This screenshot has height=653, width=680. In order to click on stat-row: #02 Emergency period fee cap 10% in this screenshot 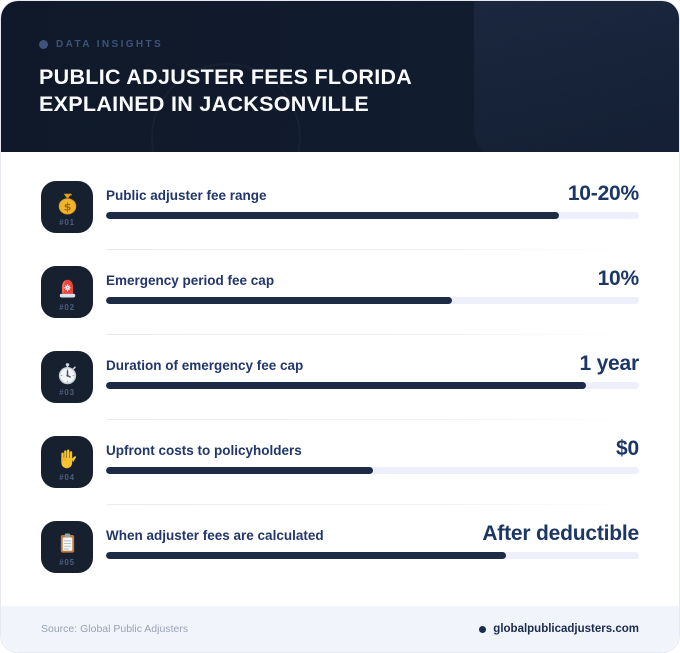, I will do `click(340, 292)`.